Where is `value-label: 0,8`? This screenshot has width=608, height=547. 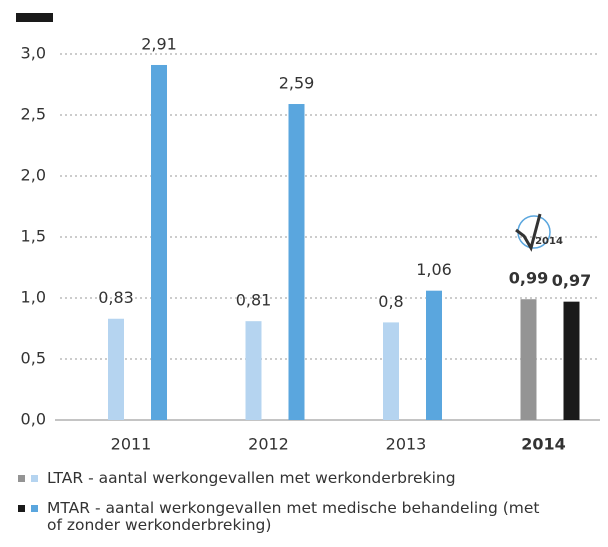 value-label: 0,8 is located at coordinates (390, 301).